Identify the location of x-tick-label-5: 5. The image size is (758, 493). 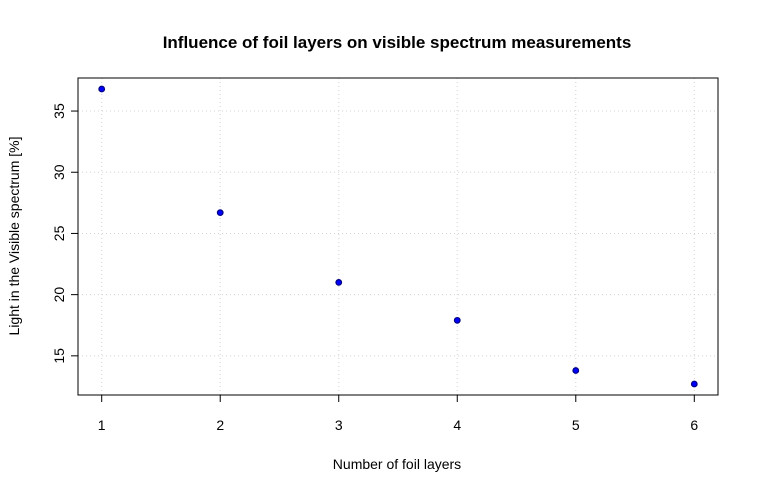
(576, 425).